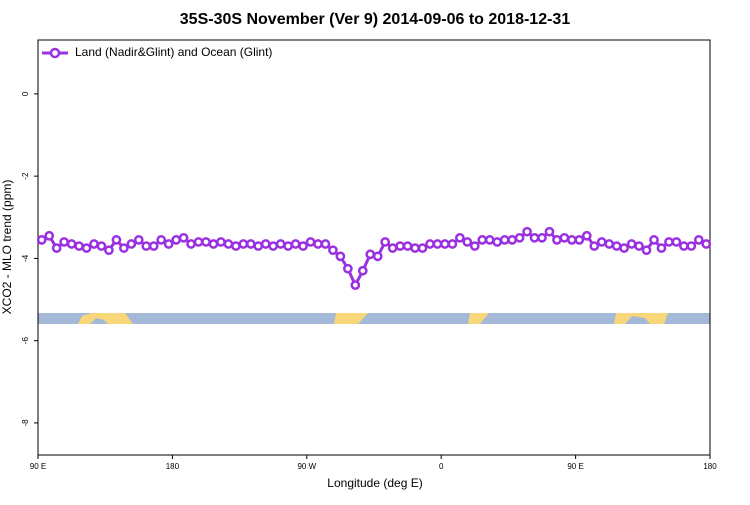 This screenshot has height=505, width=750. What do you see at coordinates (25, 258) in the screenshot?
I see `y-tick-label: -4` at bounding box center [25, 258].